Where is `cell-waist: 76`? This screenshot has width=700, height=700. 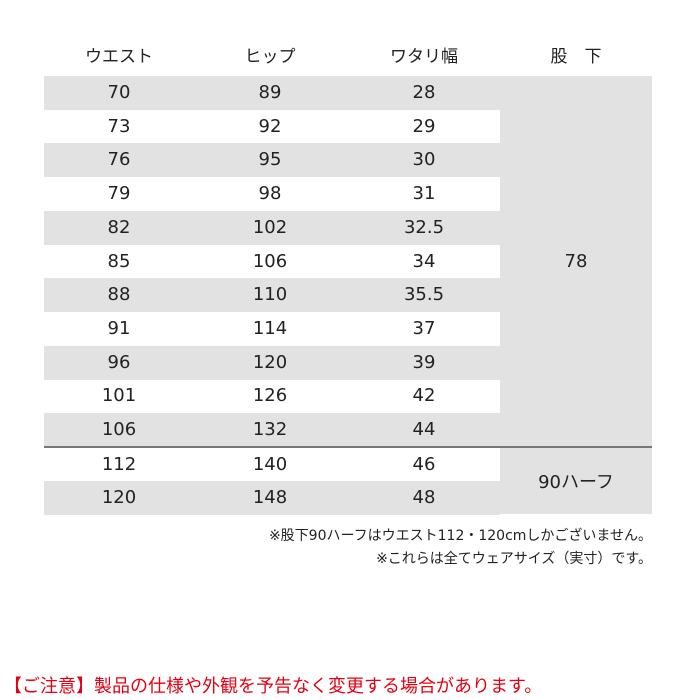
cell-waist: 76 is located at coordinates (119, 160).